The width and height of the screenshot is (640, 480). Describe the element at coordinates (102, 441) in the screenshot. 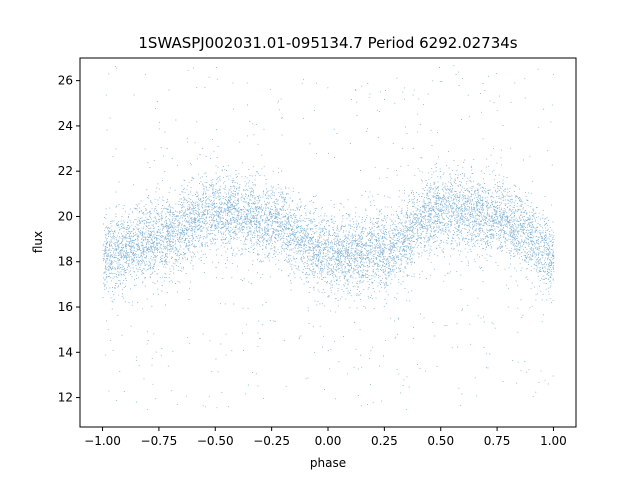

I see `x-tick-label: −1.00` at that location.